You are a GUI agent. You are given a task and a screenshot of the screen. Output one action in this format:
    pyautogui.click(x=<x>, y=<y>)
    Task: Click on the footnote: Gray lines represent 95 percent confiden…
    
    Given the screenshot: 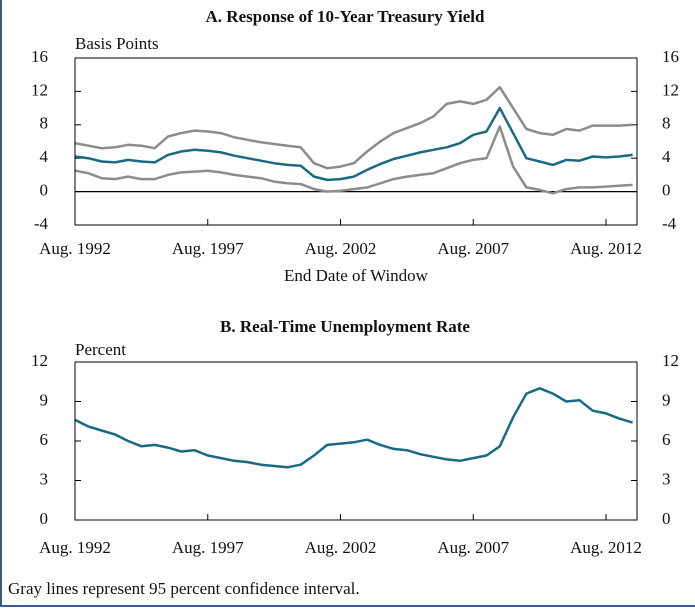 What is the action you would take?
    pyautogui.click(x=184, y=588)
    